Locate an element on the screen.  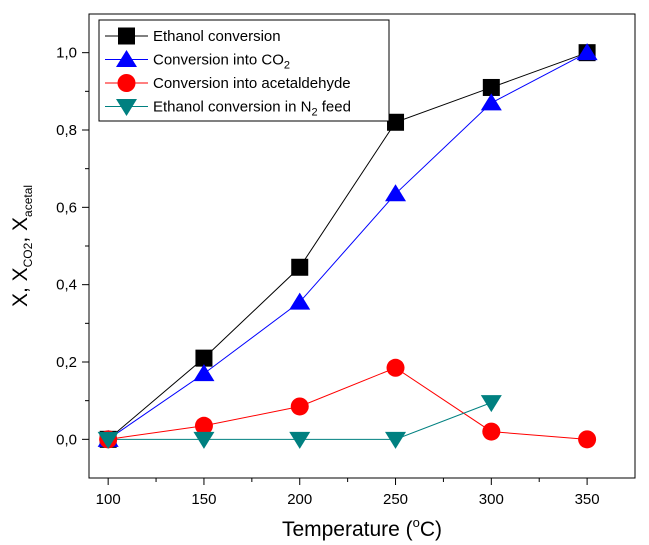
y-axis-title-sub1: CO2 is located at coordinates (28, 254).